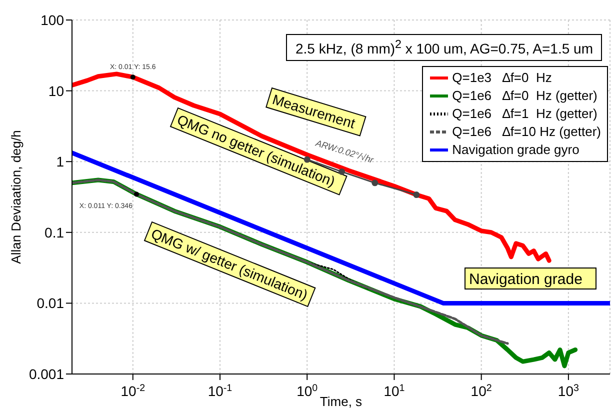 Image resolution: width=616 pixels, height=410 pixels. Describe the element at coordinates (16, 197) in the screenshot. I see `y-axis-title: Allan Deviaation, deg/h` at that location.